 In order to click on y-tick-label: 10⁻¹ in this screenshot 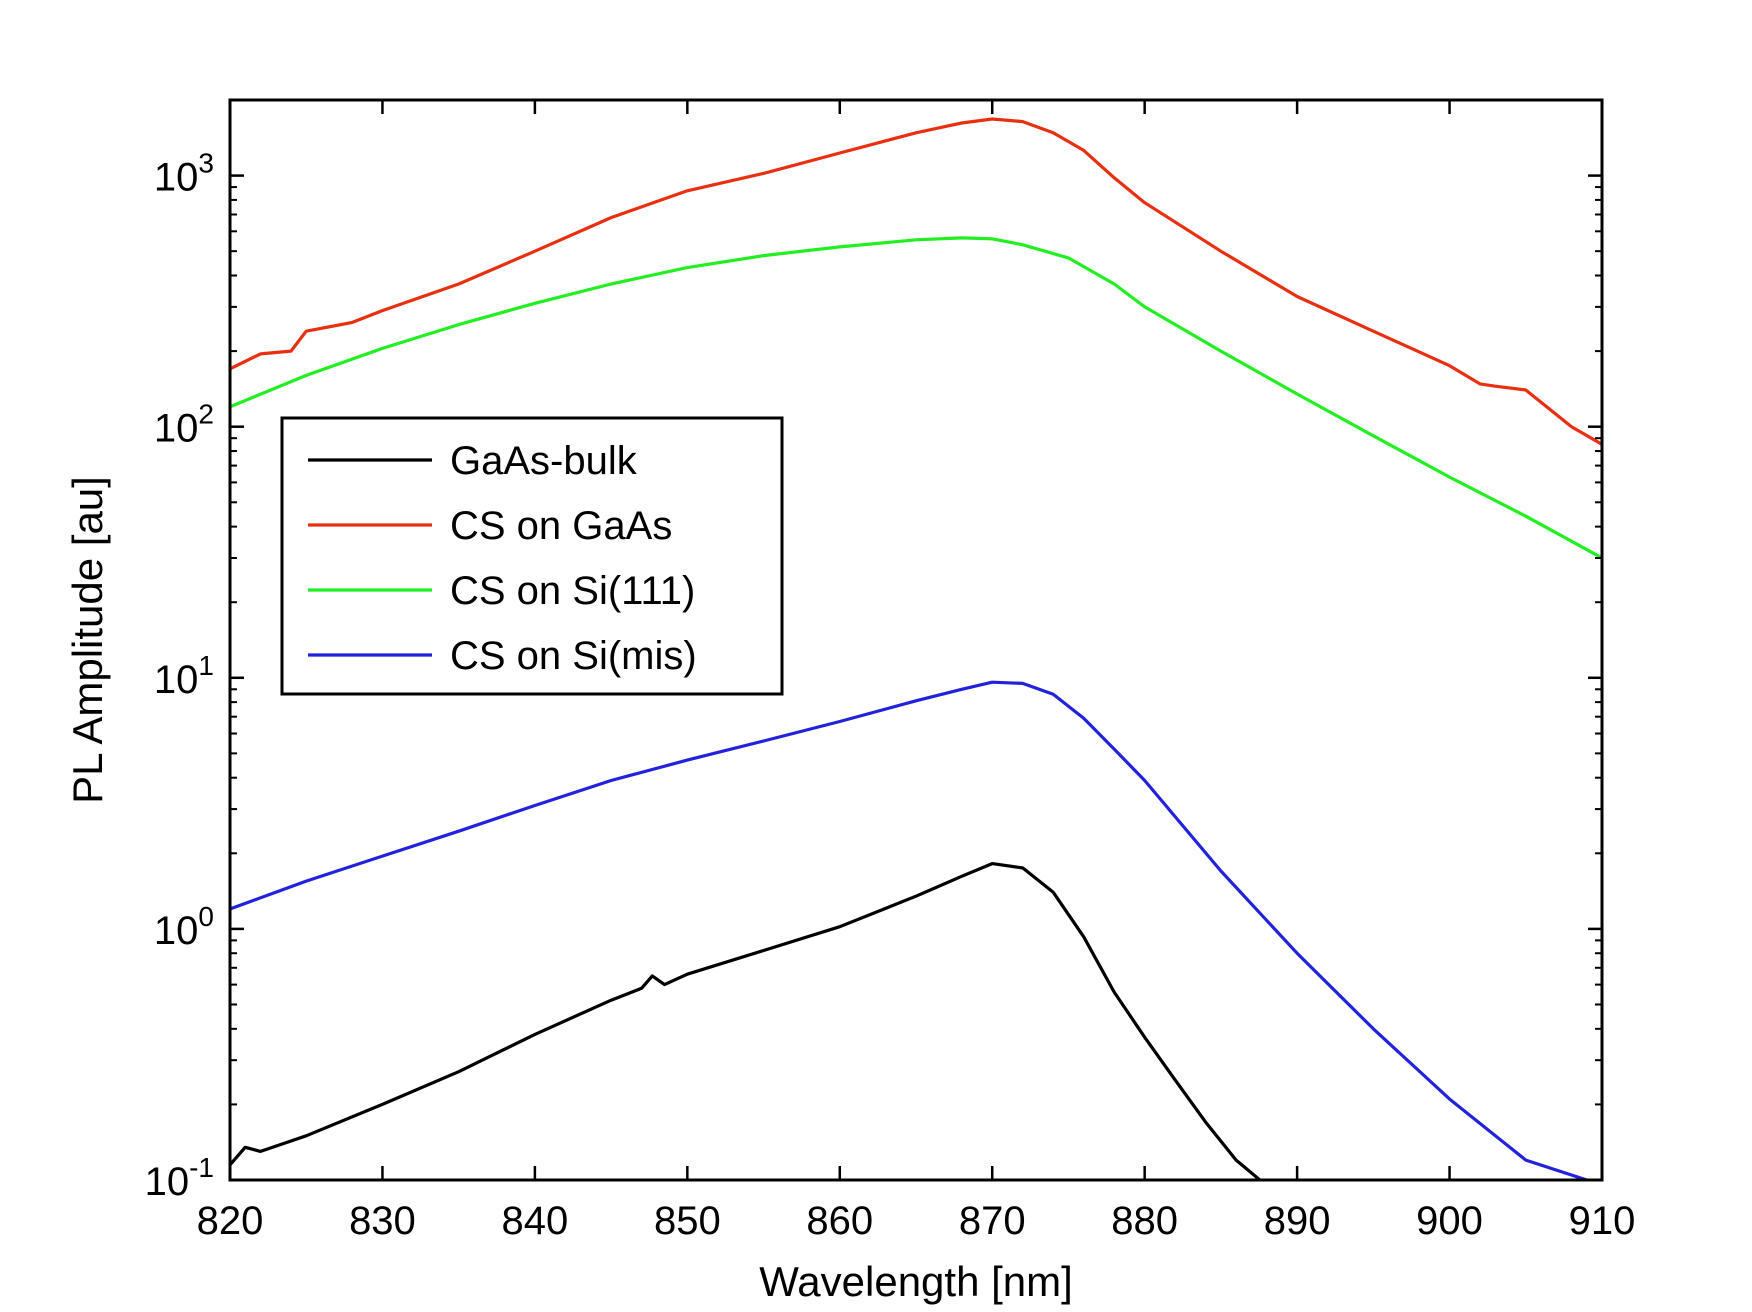, I will do `click(179, 1178)`.